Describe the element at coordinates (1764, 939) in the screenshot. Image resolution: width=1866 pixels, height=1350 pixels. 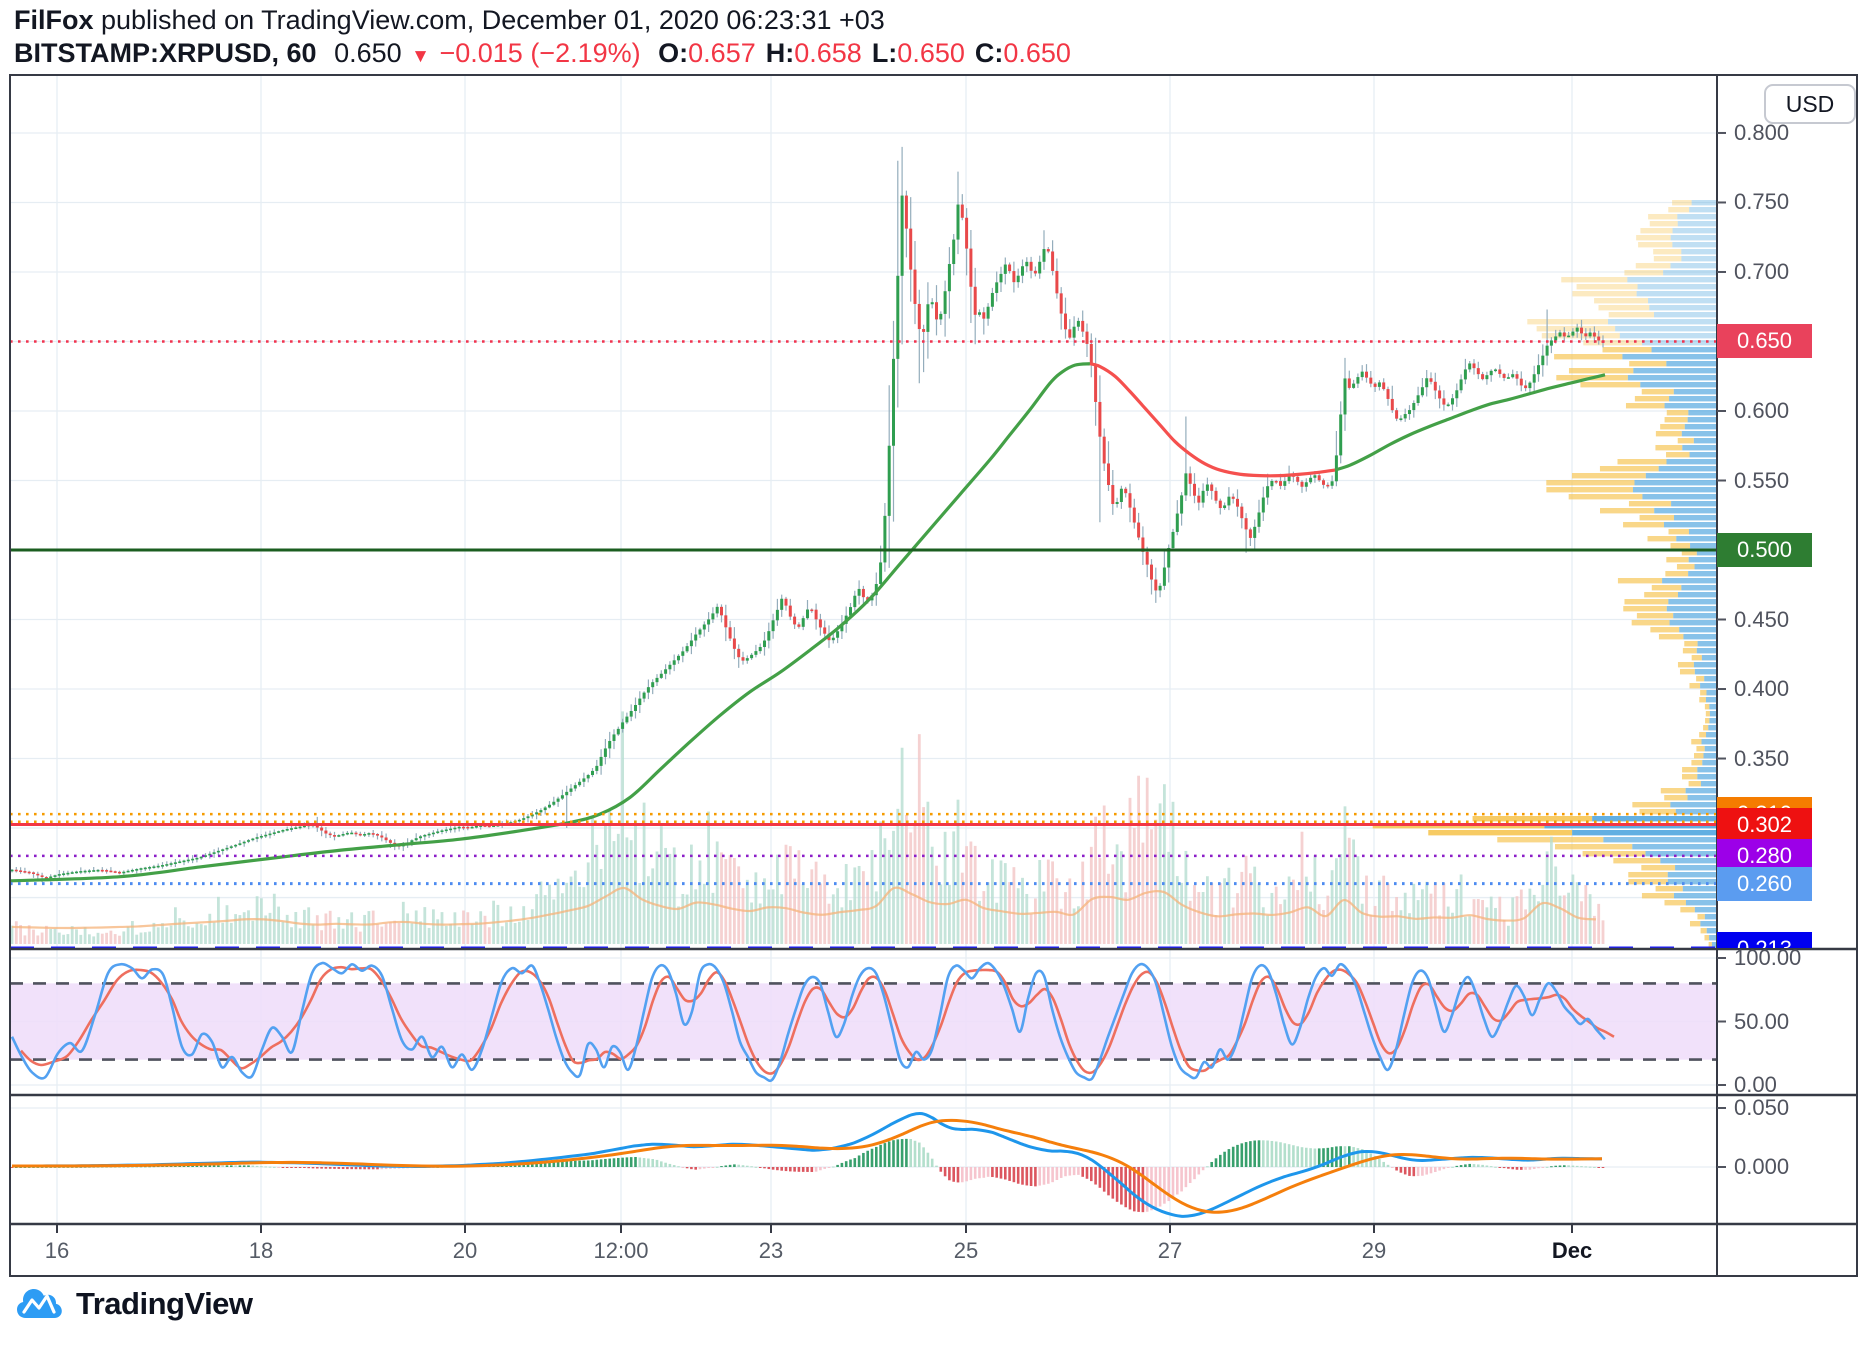
I see `price-level-badge: 0.213` at that location.